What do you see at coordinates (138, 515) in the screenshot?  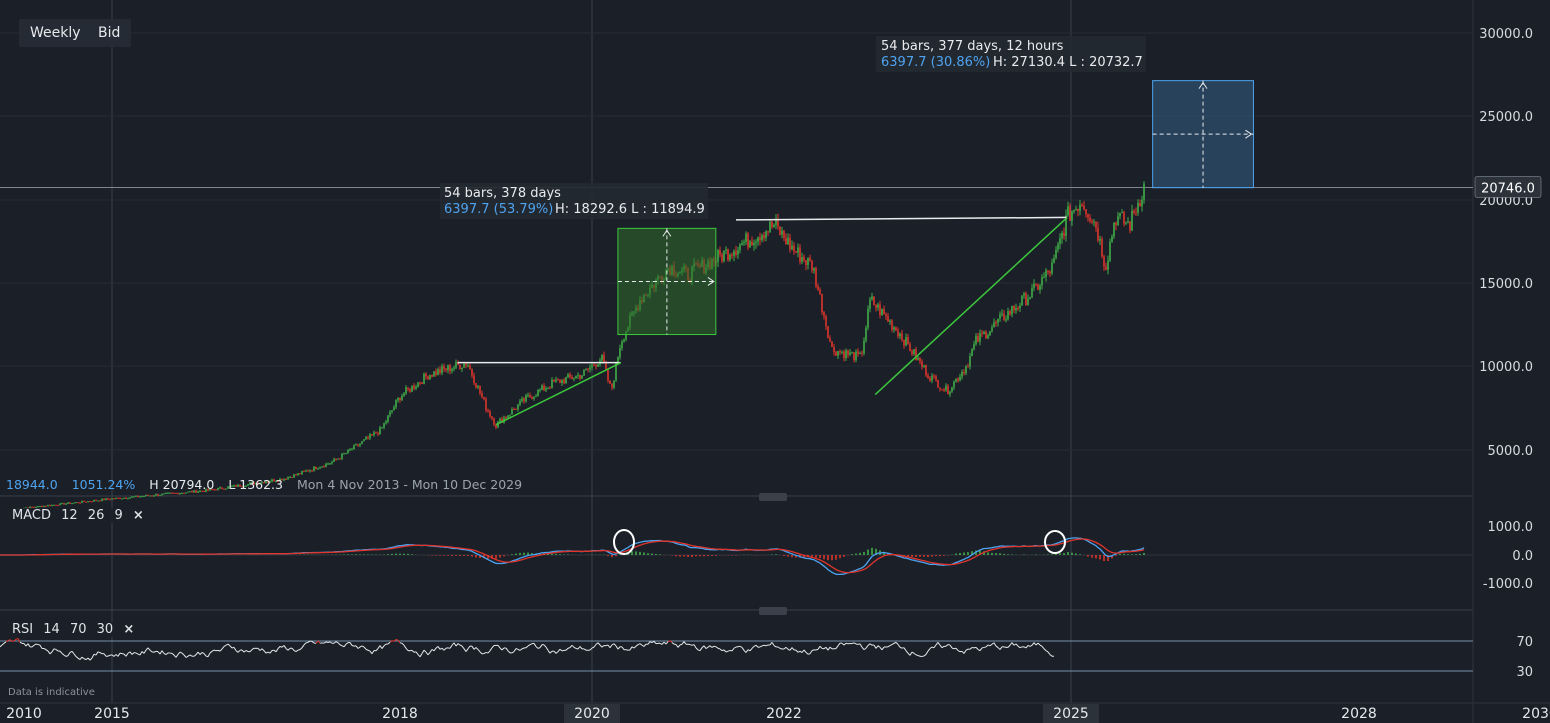 I see `macd-close-icon: ×` at bounding box center [138, 515].